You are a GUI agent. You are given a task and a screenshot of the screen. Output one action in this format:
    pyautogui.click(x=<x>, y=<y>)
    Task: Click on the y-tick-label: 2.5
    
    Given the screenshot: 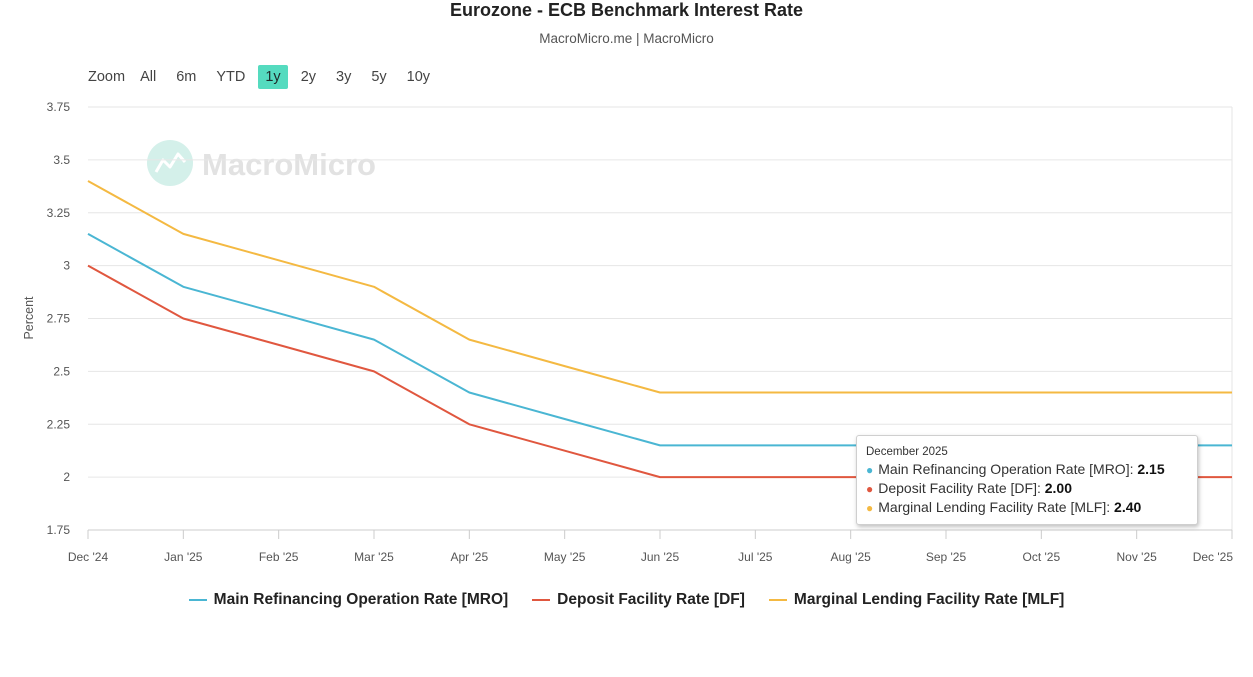 What is the action you would take?
    pyautogui.click(x=61, y=371)
    